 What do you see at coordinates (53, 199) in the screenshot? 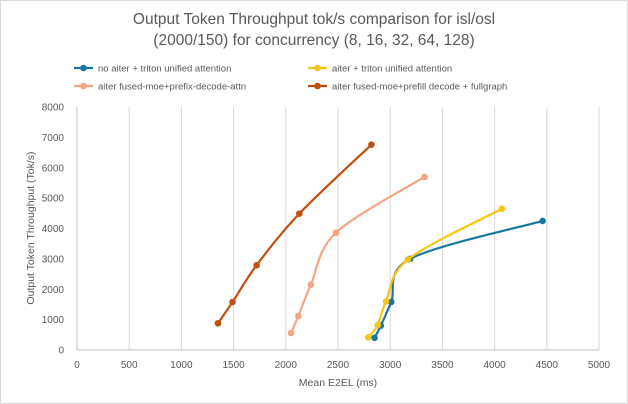
I see `y-tick-label: 5000` at bounding box center [53, 199].